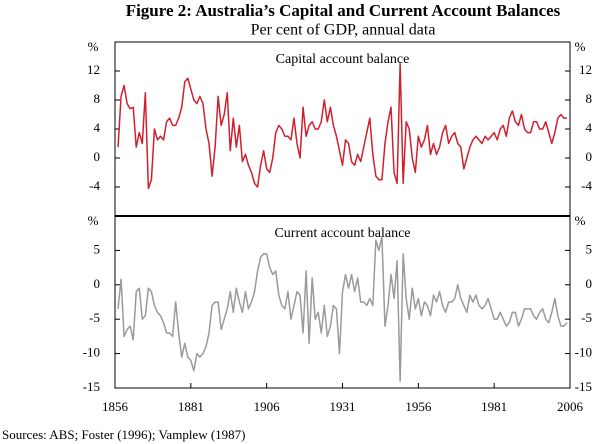 The image size is (600, 444). I want to click on y-tick-label-left: 5, so click(97, 248).